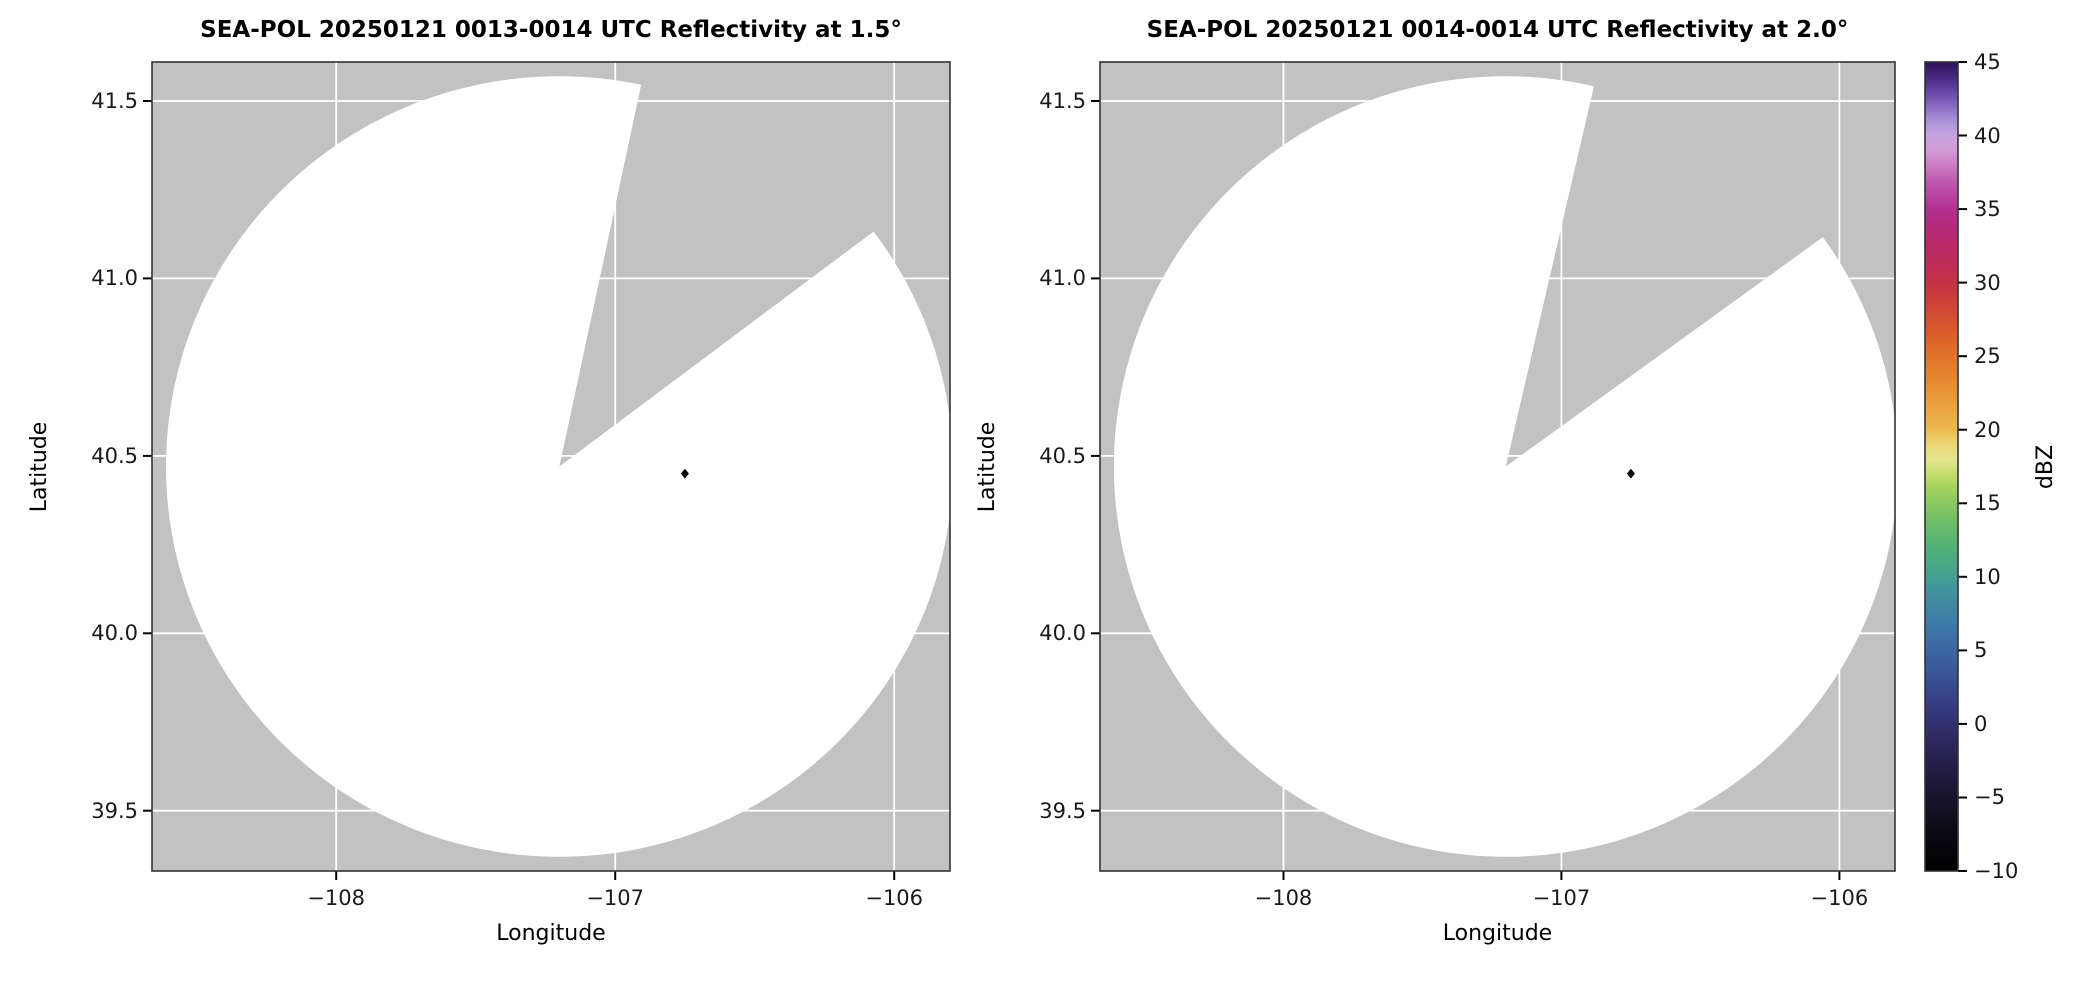 This screenshot has width=2096, height=990. I want to click on colorbar-outline, so click(1941, 466).